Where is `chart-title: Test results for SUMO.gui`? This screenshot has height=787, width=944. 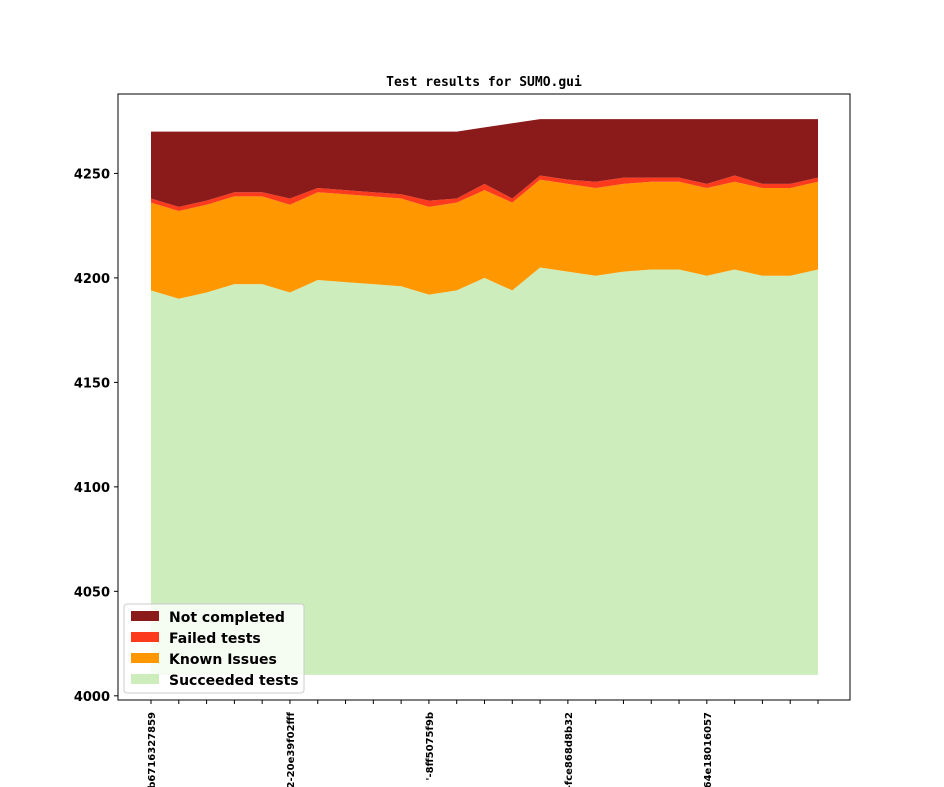 chart-title: Test results for SUMO.gui is located at coordinates (484, 82).